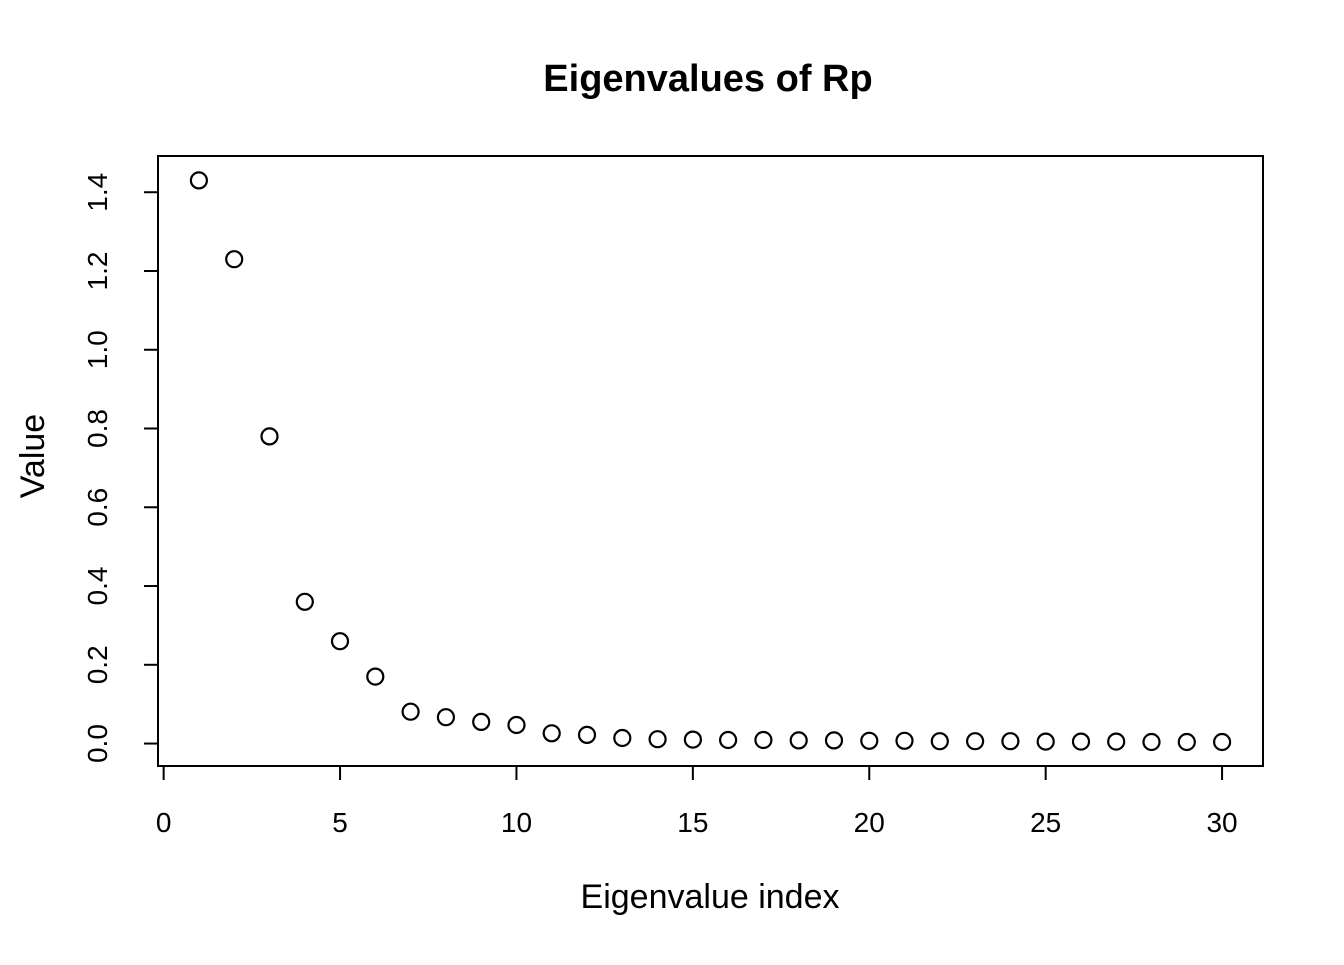  I want to click on y-tick-label: 0.6, so click(97, 507).